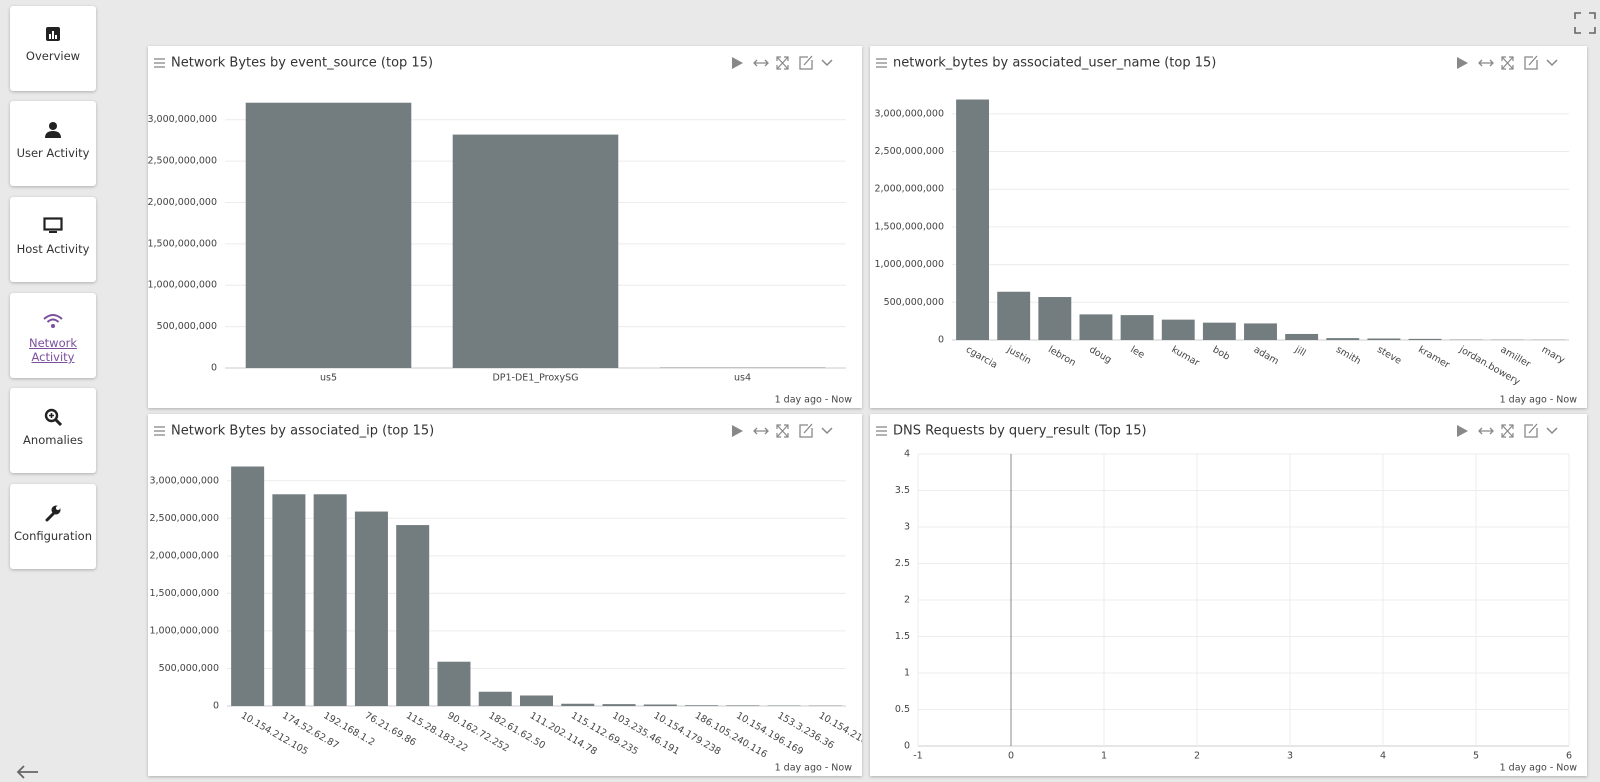 The image size is (1600, 782). I want to click on x-tick-label: 1, so click(1104, 756).